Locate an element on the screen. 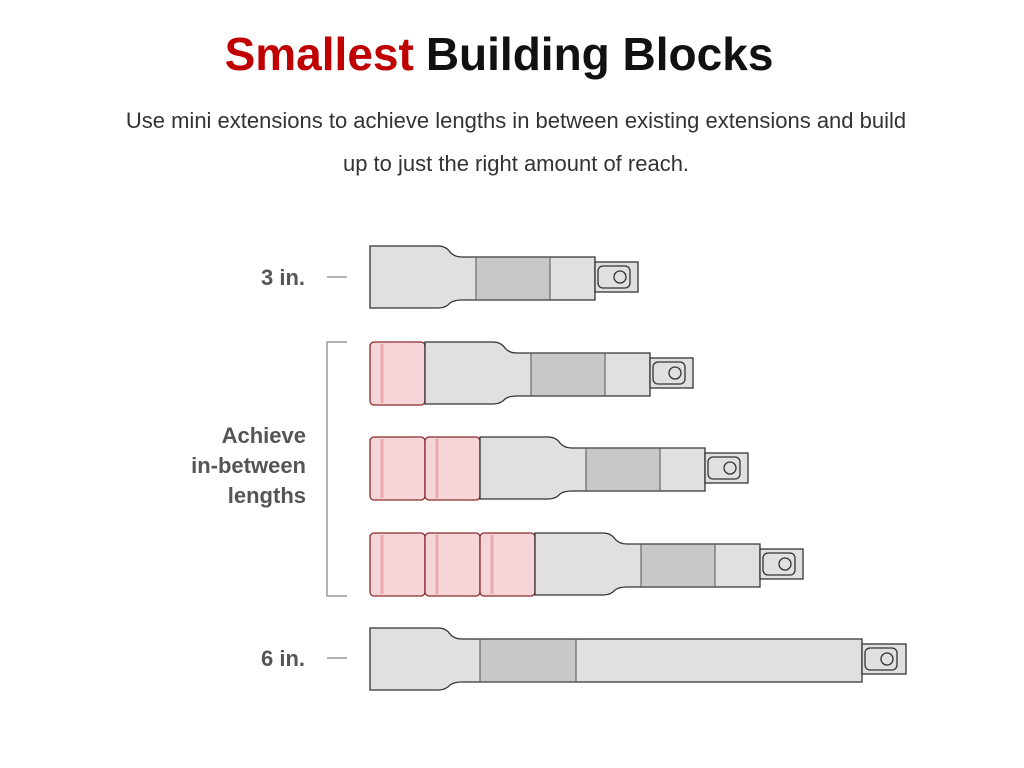 Image resolution: width=1024 pixels, height=768 pixels. extension-6in is located at coordinates (638, 659).